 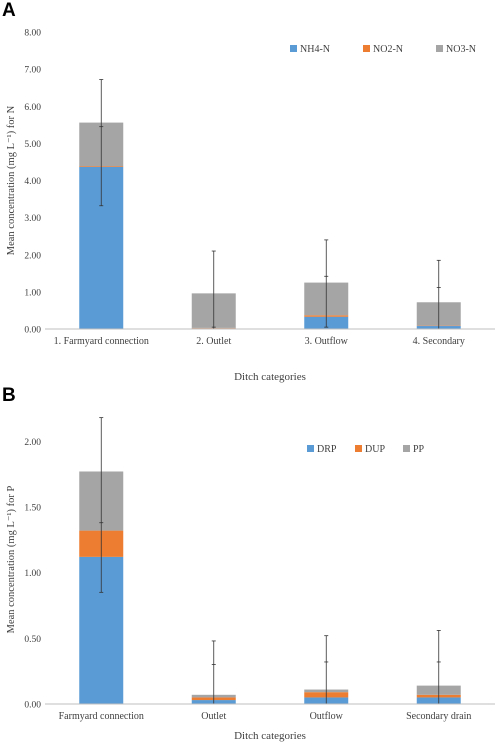 I want to click on legend-label: DRP, so click(x=327, y=449).